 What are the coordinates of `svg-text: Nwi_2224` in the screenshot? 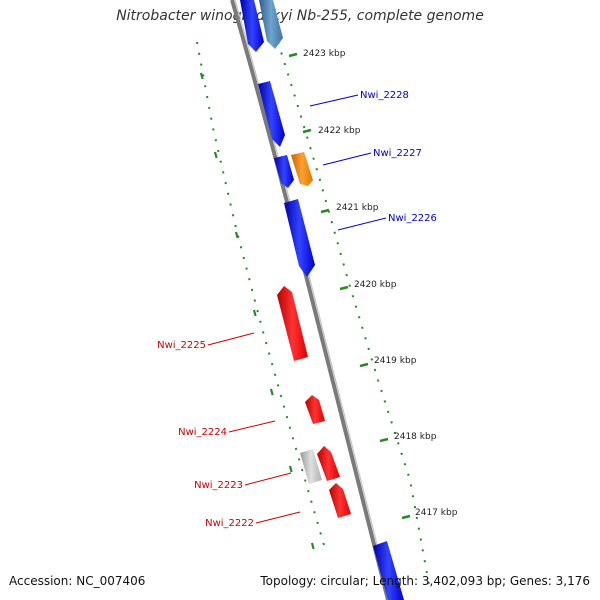 It's located at (202, 432).